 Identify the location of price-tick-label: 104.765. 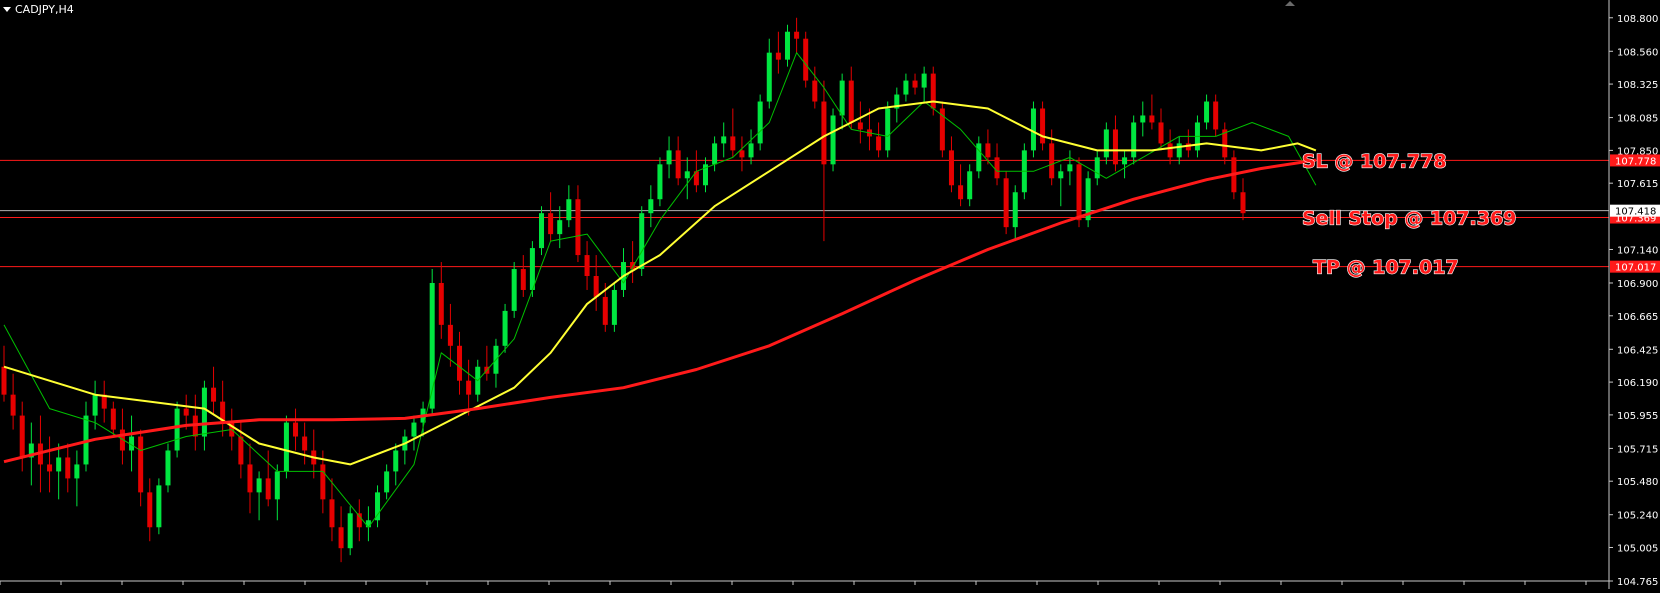
(1637, 582).